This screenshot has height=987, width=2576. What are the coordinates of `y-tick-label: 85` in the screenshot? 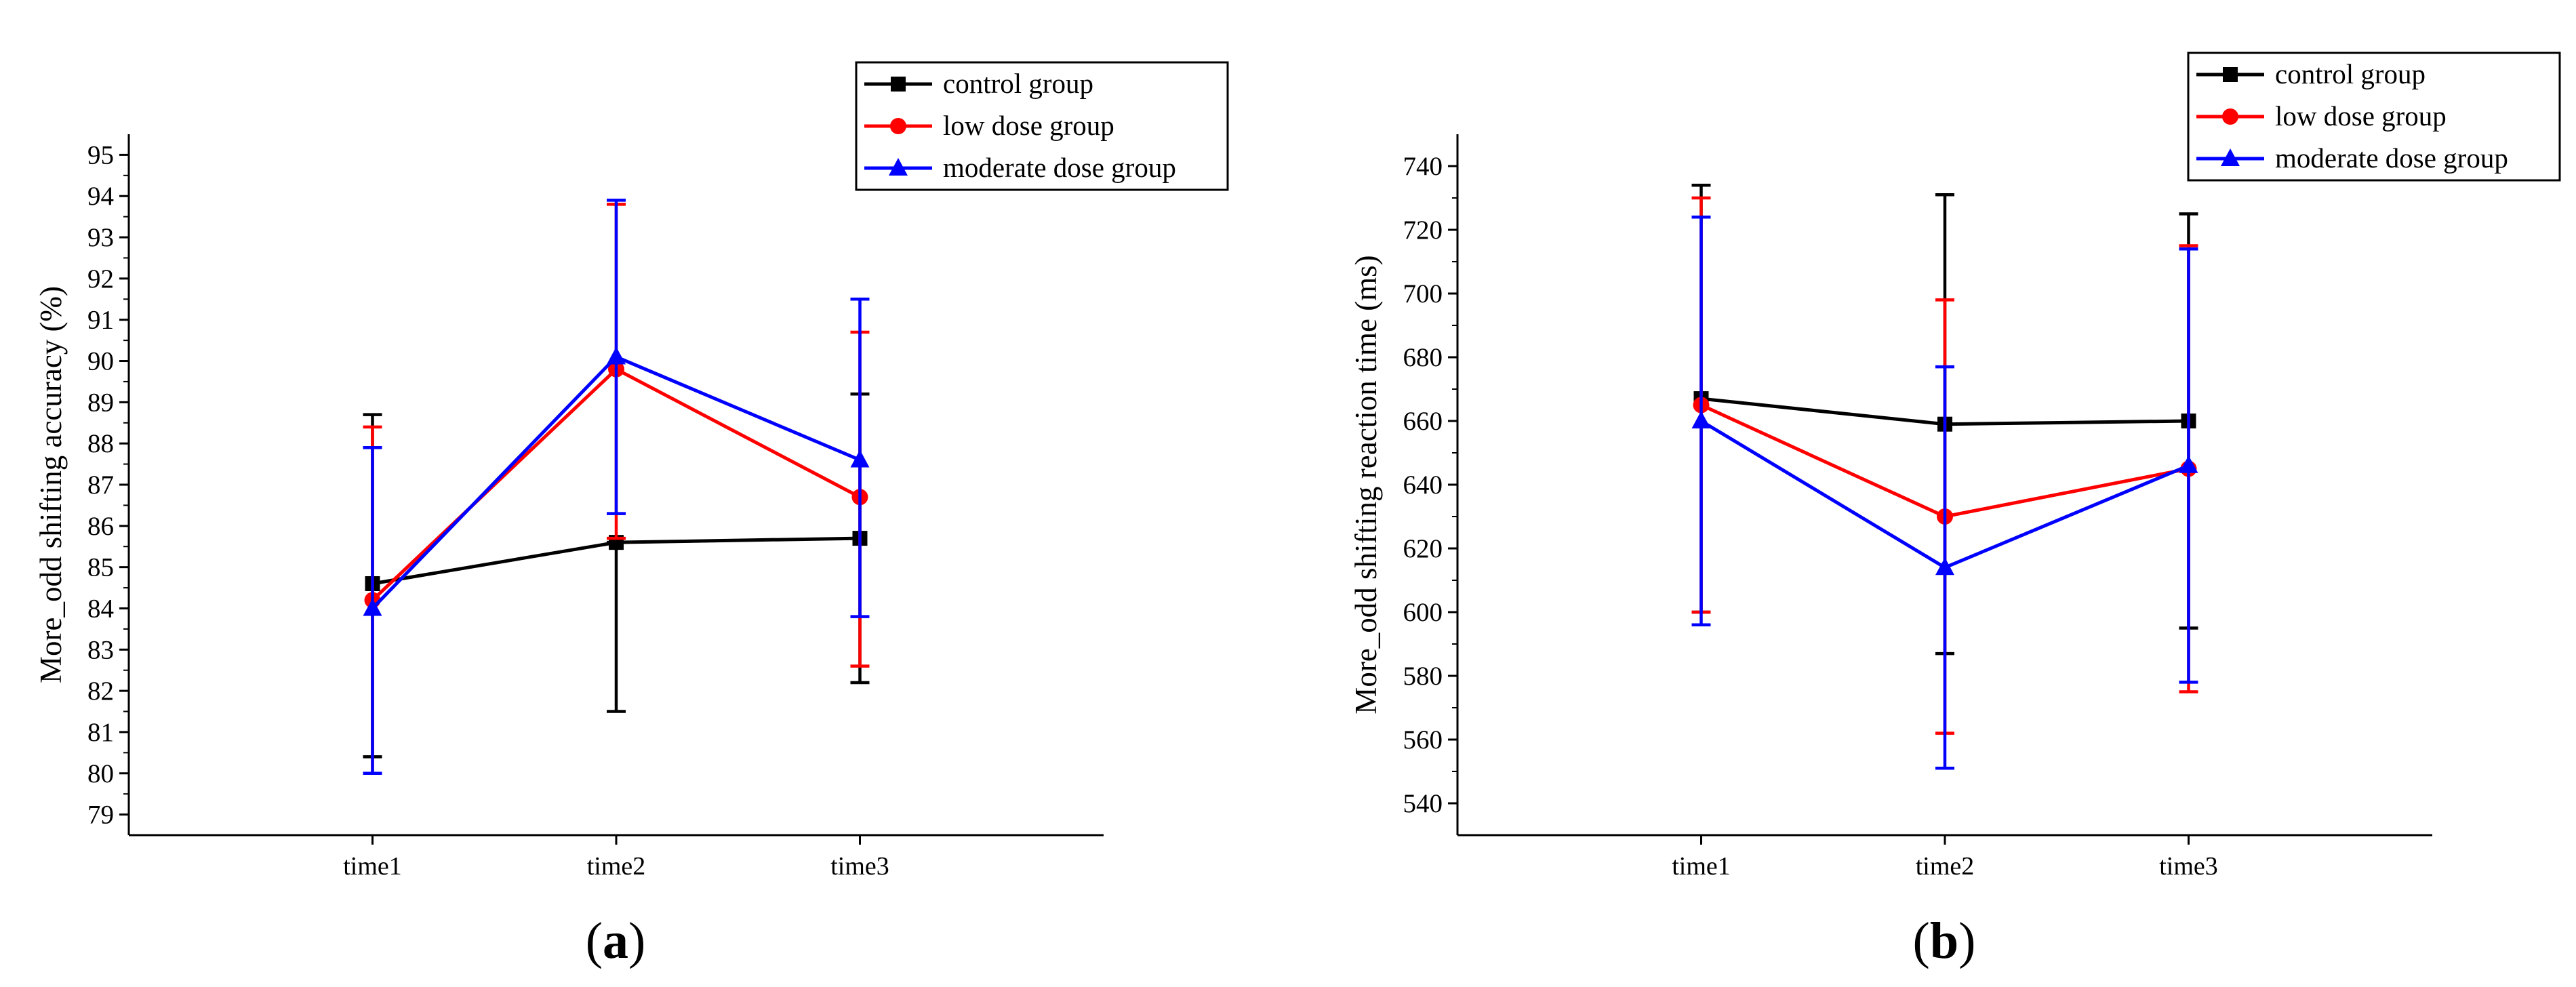 It's located at (100, 567).